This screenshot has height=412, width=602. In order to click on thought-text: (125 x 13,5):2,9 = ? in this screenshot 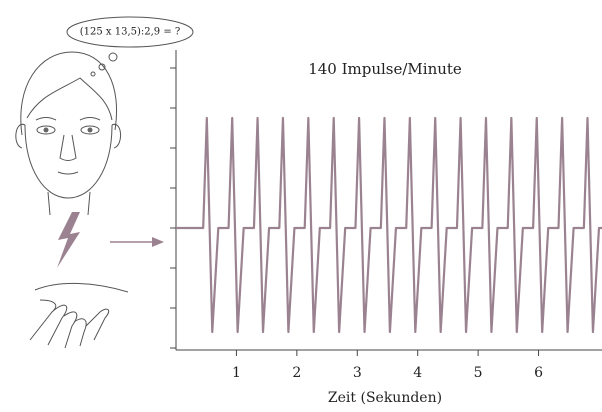, I will do `click(130, 32)`.